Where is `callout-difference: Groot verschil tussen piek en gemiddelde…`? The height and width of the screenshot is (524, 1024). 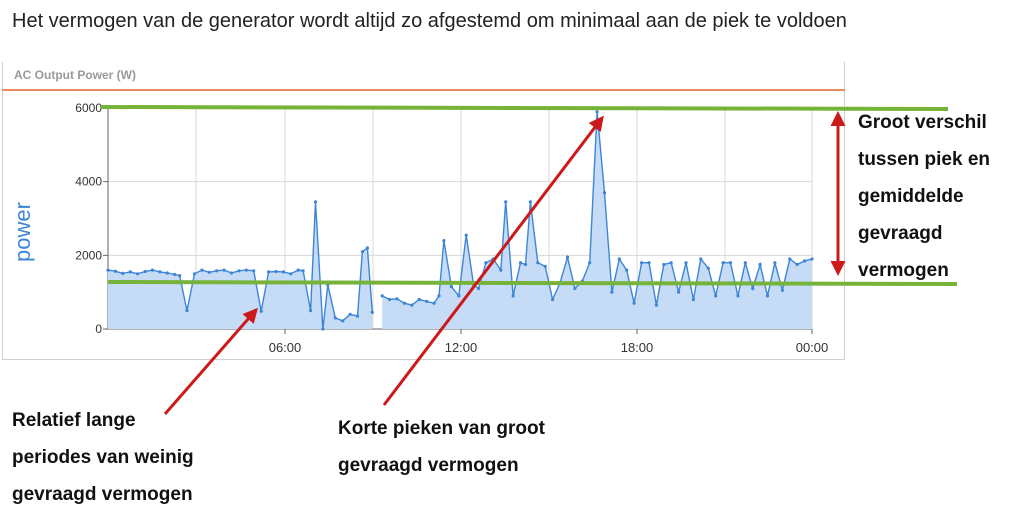 callout-difference: Groot verschil tussen piek en gemiddelde… is located at coordinates (924, 196).